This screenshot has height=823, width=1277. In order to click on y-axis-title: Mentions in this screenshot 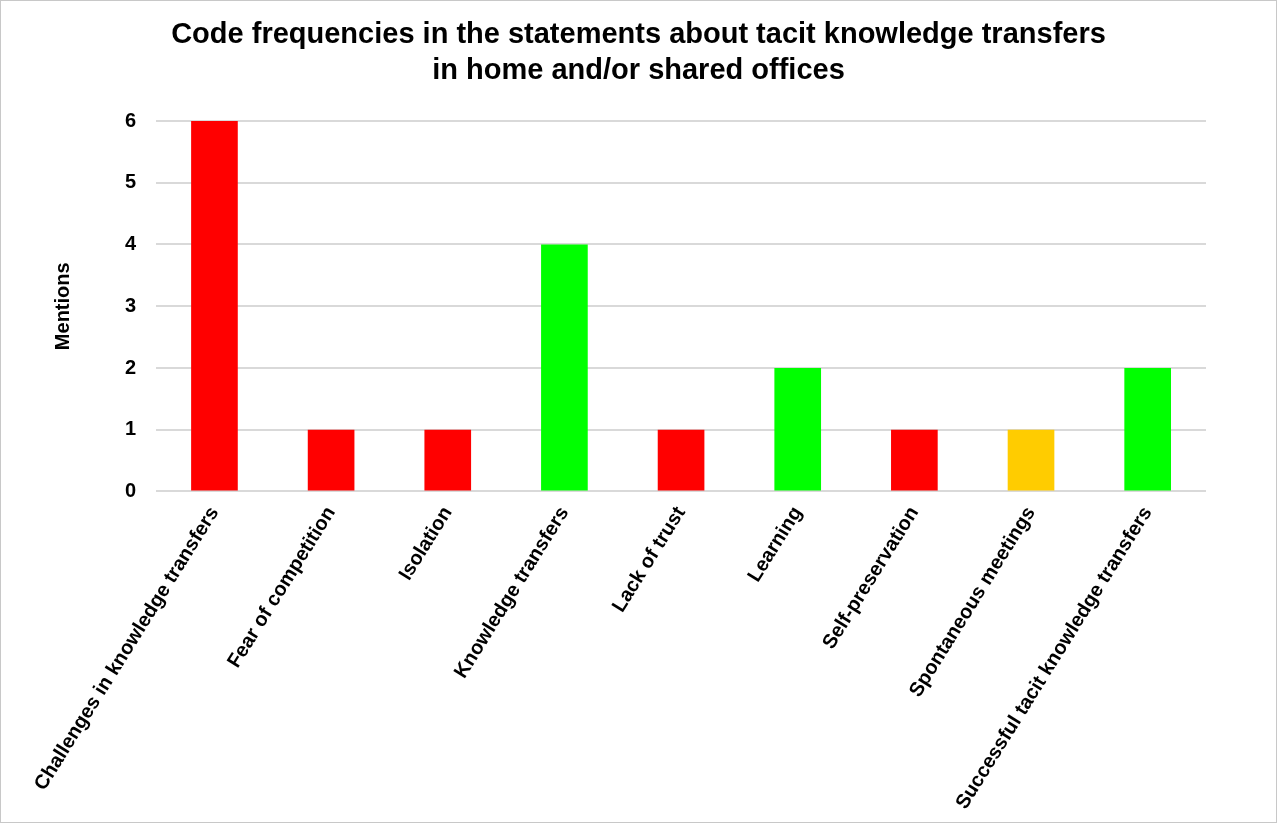, I will do `click(61, 306)`.